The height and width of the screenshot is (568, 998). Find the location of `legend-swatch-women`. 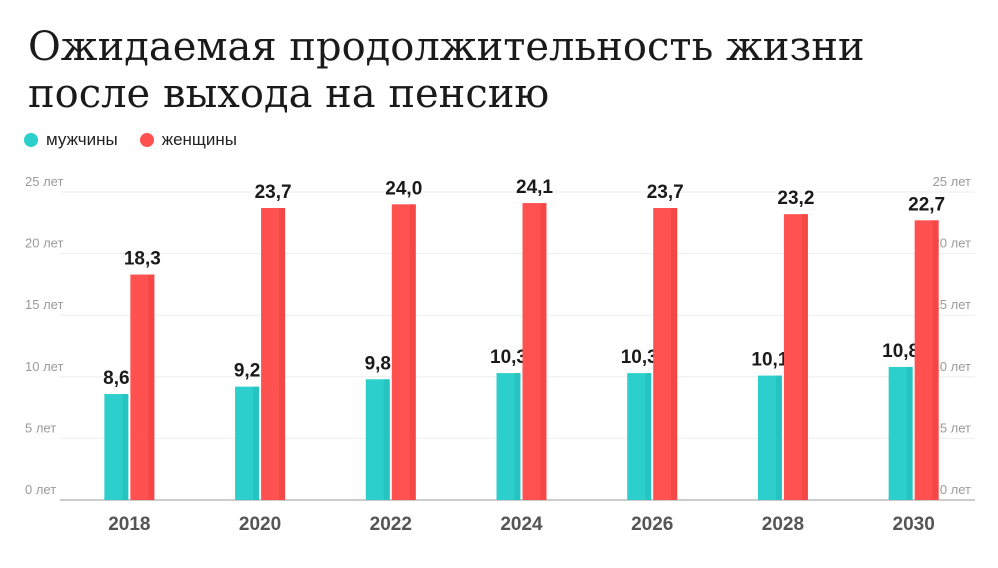

legend-swatch-women is located at coordinates (146, 140).